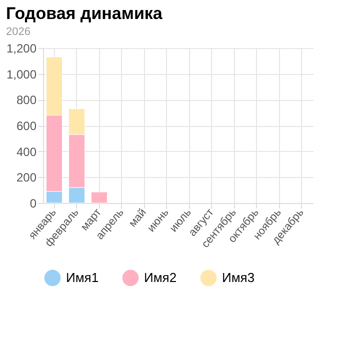 This screenshot has width=356, height=340. Describe the element at coordinates (99, 198) in the screenshot. I see `bar` at that location.